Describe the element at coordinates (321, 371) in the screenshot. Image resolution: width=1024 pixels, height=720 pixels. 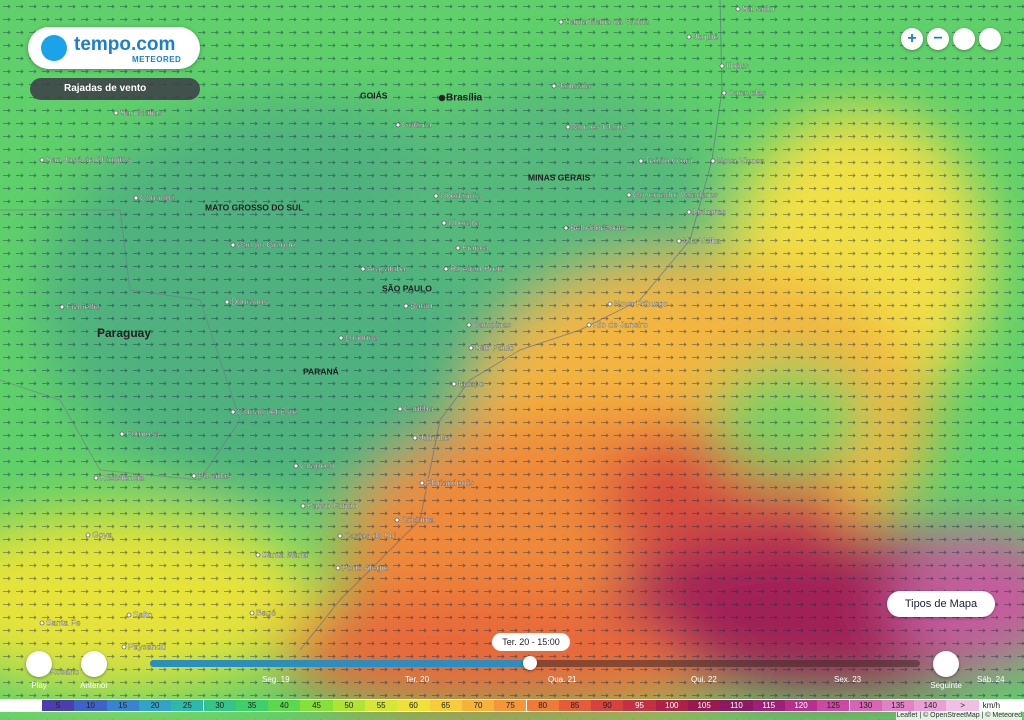
I see `region-label: PARANÁ` at that location.